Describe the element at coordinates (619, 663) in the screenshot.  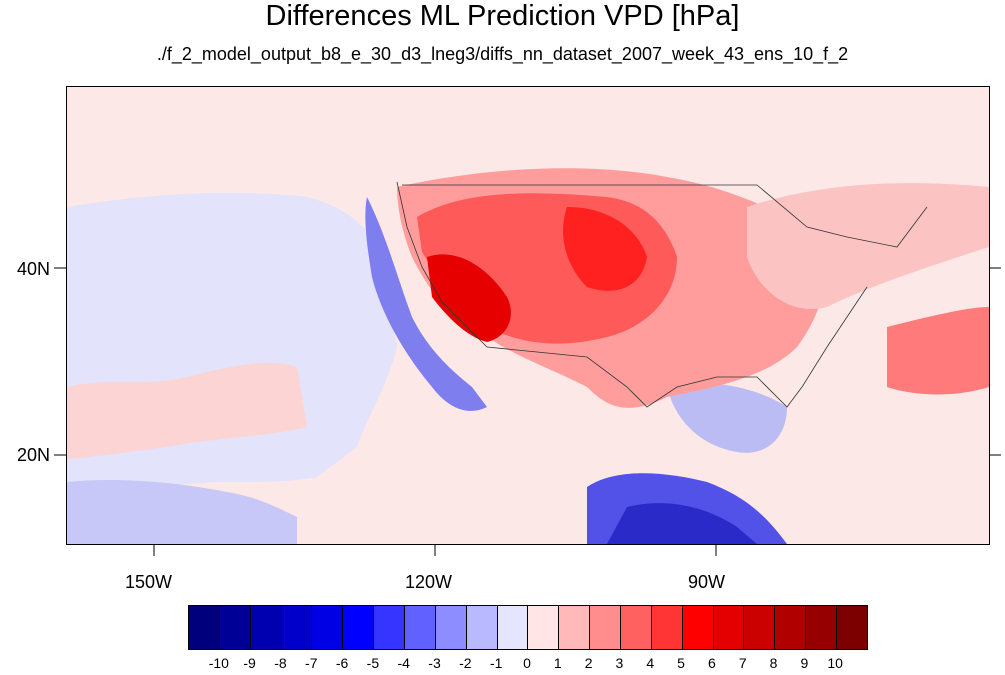
I see `colorbar-label: 3` at that location.